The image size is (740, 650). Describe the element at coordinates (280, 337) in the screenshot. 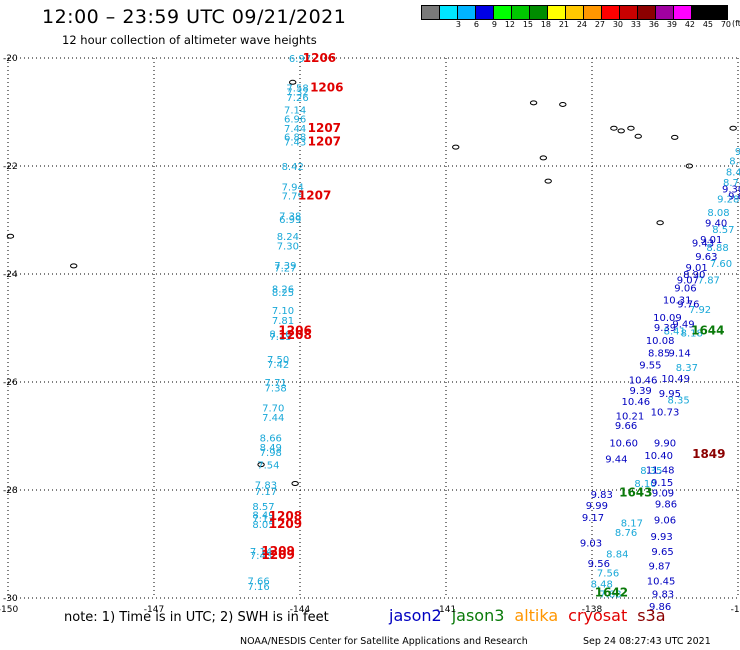

I see `wave-height-label: 7.13` at that location.